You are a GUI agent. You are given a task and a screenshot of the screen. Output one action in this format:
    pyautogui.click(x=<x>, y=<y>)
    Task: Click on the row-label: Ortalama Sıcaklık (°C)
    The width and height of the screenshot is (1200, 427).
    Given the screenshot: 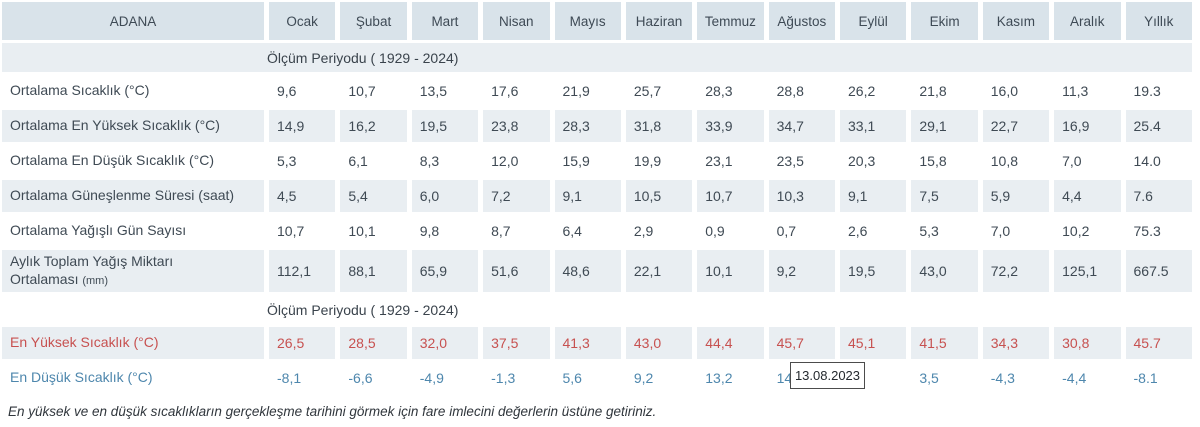 What is the action you would take?
    pyautogui.click(x=80, y=90)
    